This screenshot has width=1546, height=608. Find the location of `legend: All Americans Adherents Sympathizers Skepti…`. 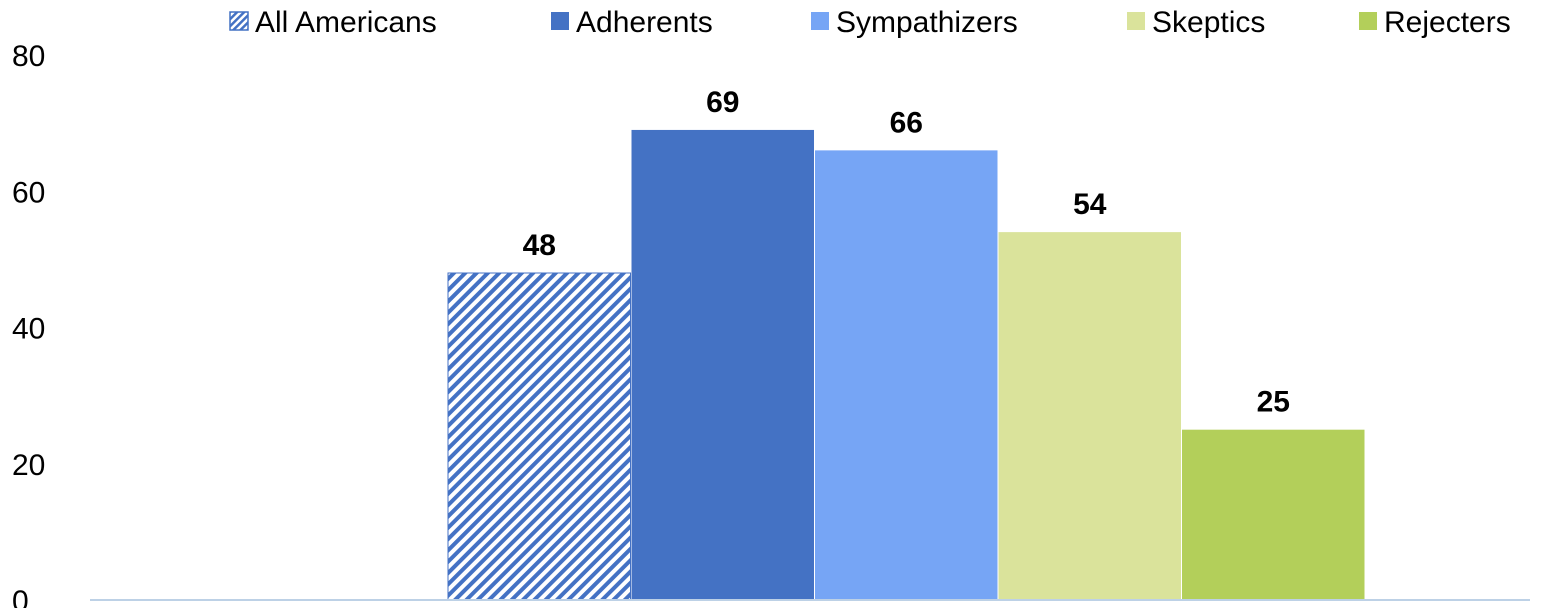

legend: All Americans Adherents Sympathizers Skepti… is located at coordinates (870, 22).